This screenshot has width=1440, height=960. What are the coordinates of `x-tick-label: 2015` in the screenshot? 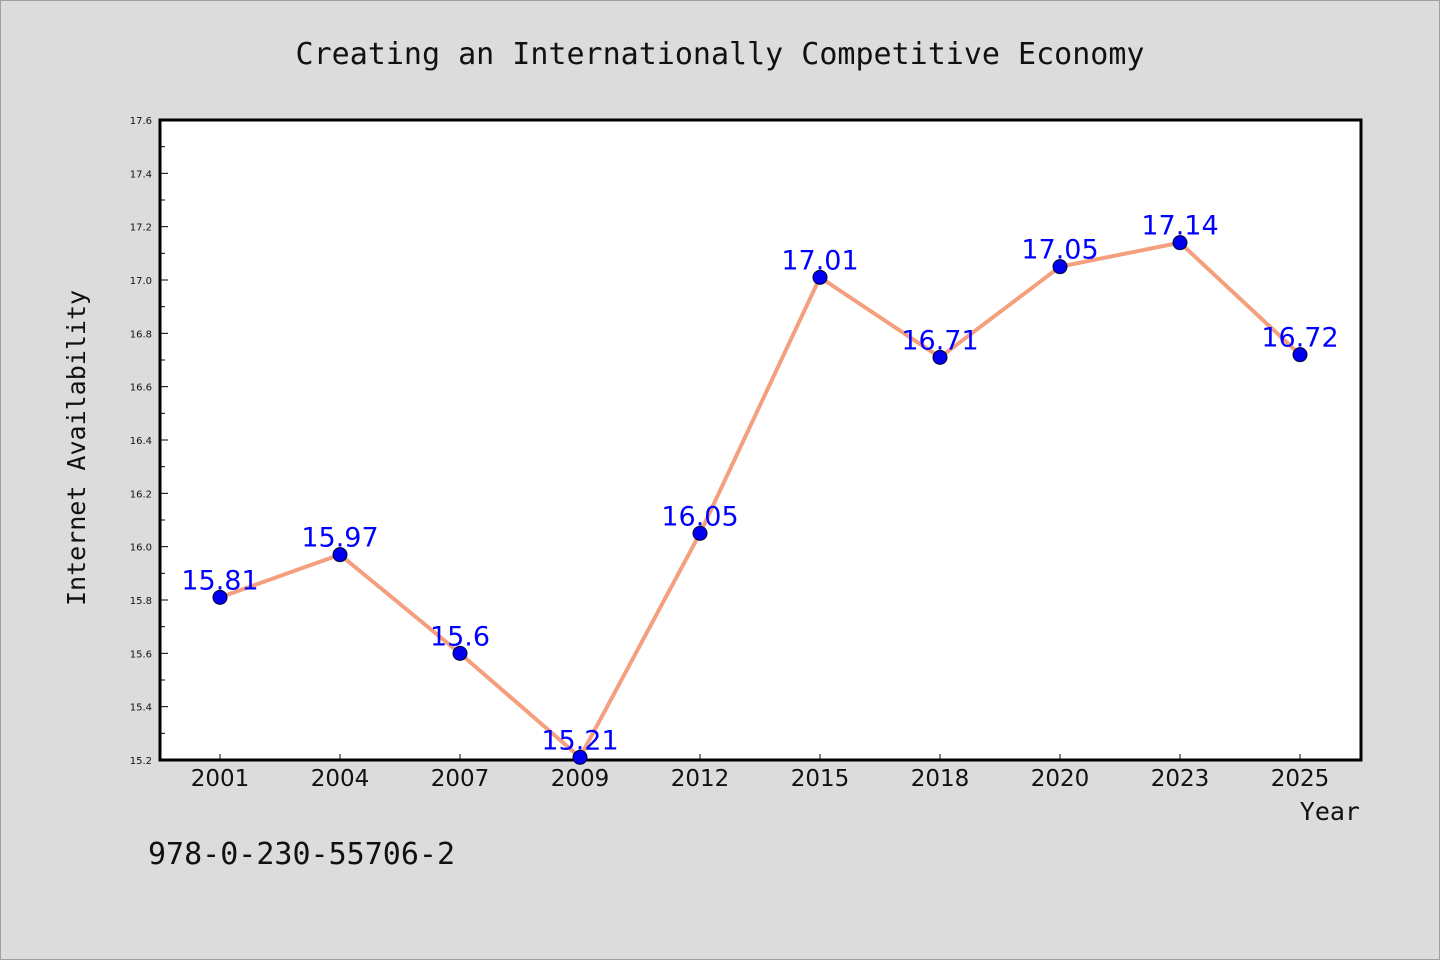 It's located at (820, 779).